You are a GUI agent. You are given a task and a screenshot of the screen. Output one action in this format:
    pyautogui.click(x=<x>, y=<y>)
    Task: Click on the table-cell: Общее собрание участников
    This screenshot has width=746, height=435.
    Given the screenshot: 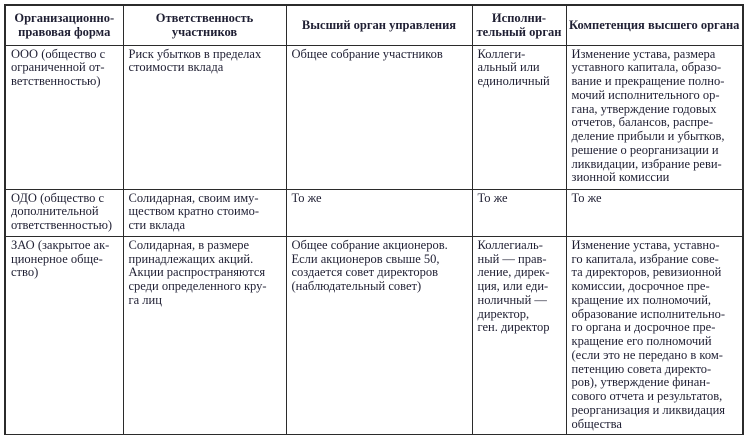 What is the action you would take?
    pyautogui.click(x=379, y=117)
    